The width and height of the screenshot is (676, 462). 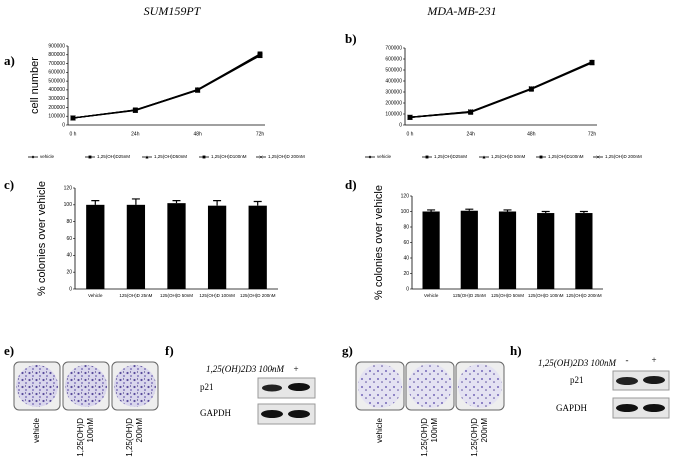 I want to click on y-tick-label: 80, so click(x=69, y=222).